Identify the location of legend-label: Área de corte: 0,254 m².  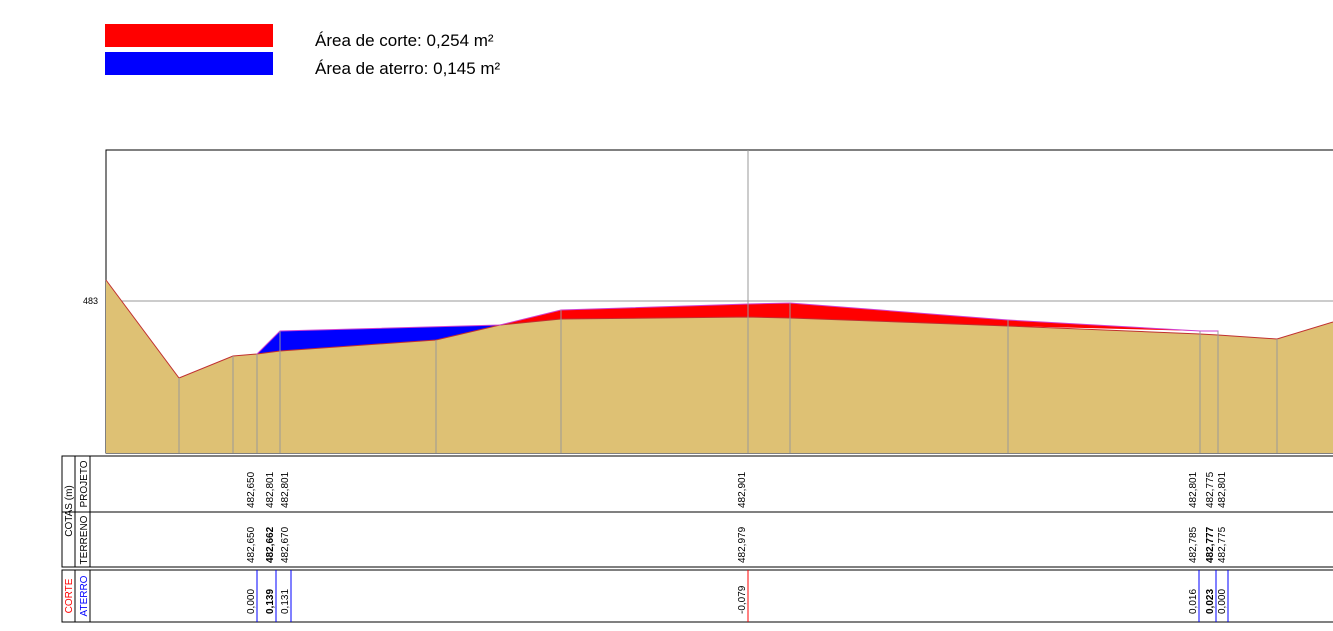
(404, 40).